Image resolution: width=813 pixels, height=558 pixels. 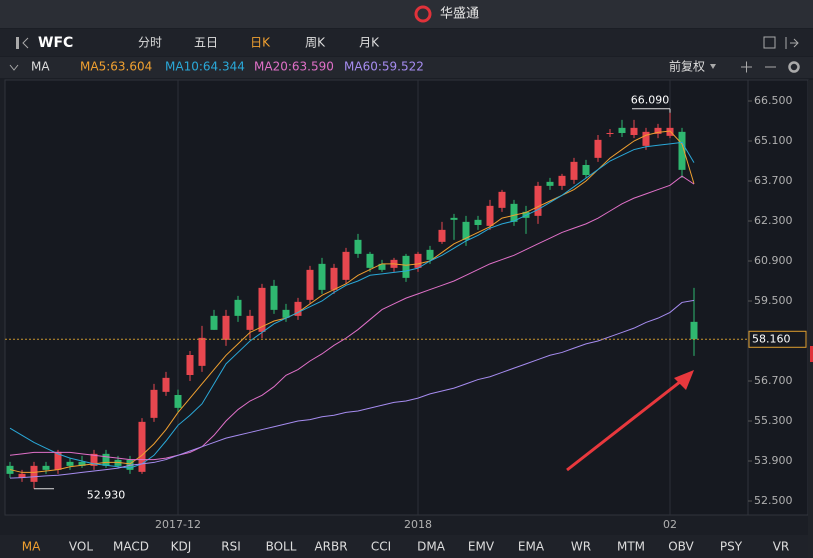 I want to click on indicator-tab: MA, so click(x=31, y=547).